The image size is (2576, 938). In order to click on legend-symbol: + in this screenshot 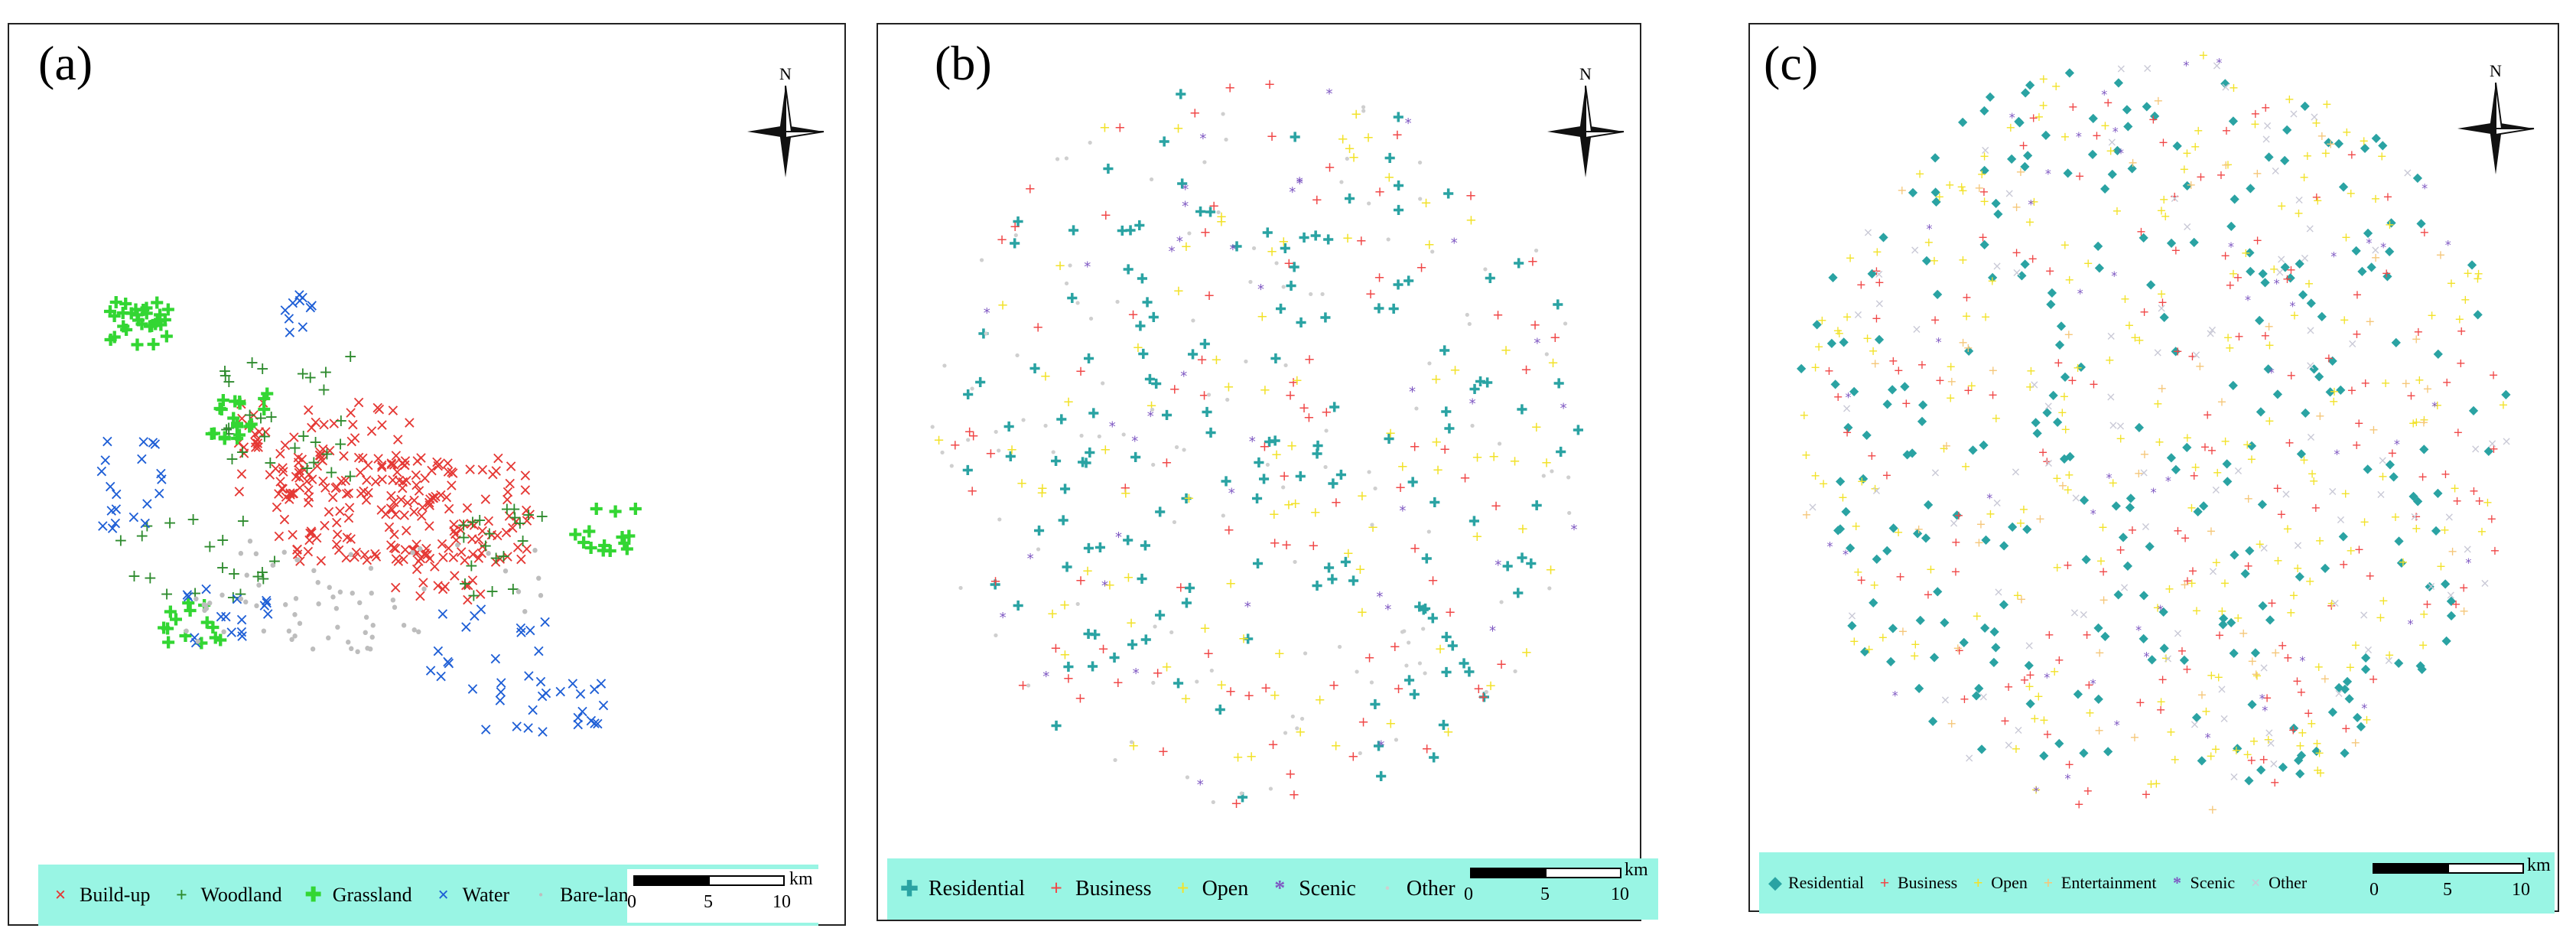, I will do `click(1978, 882)`.